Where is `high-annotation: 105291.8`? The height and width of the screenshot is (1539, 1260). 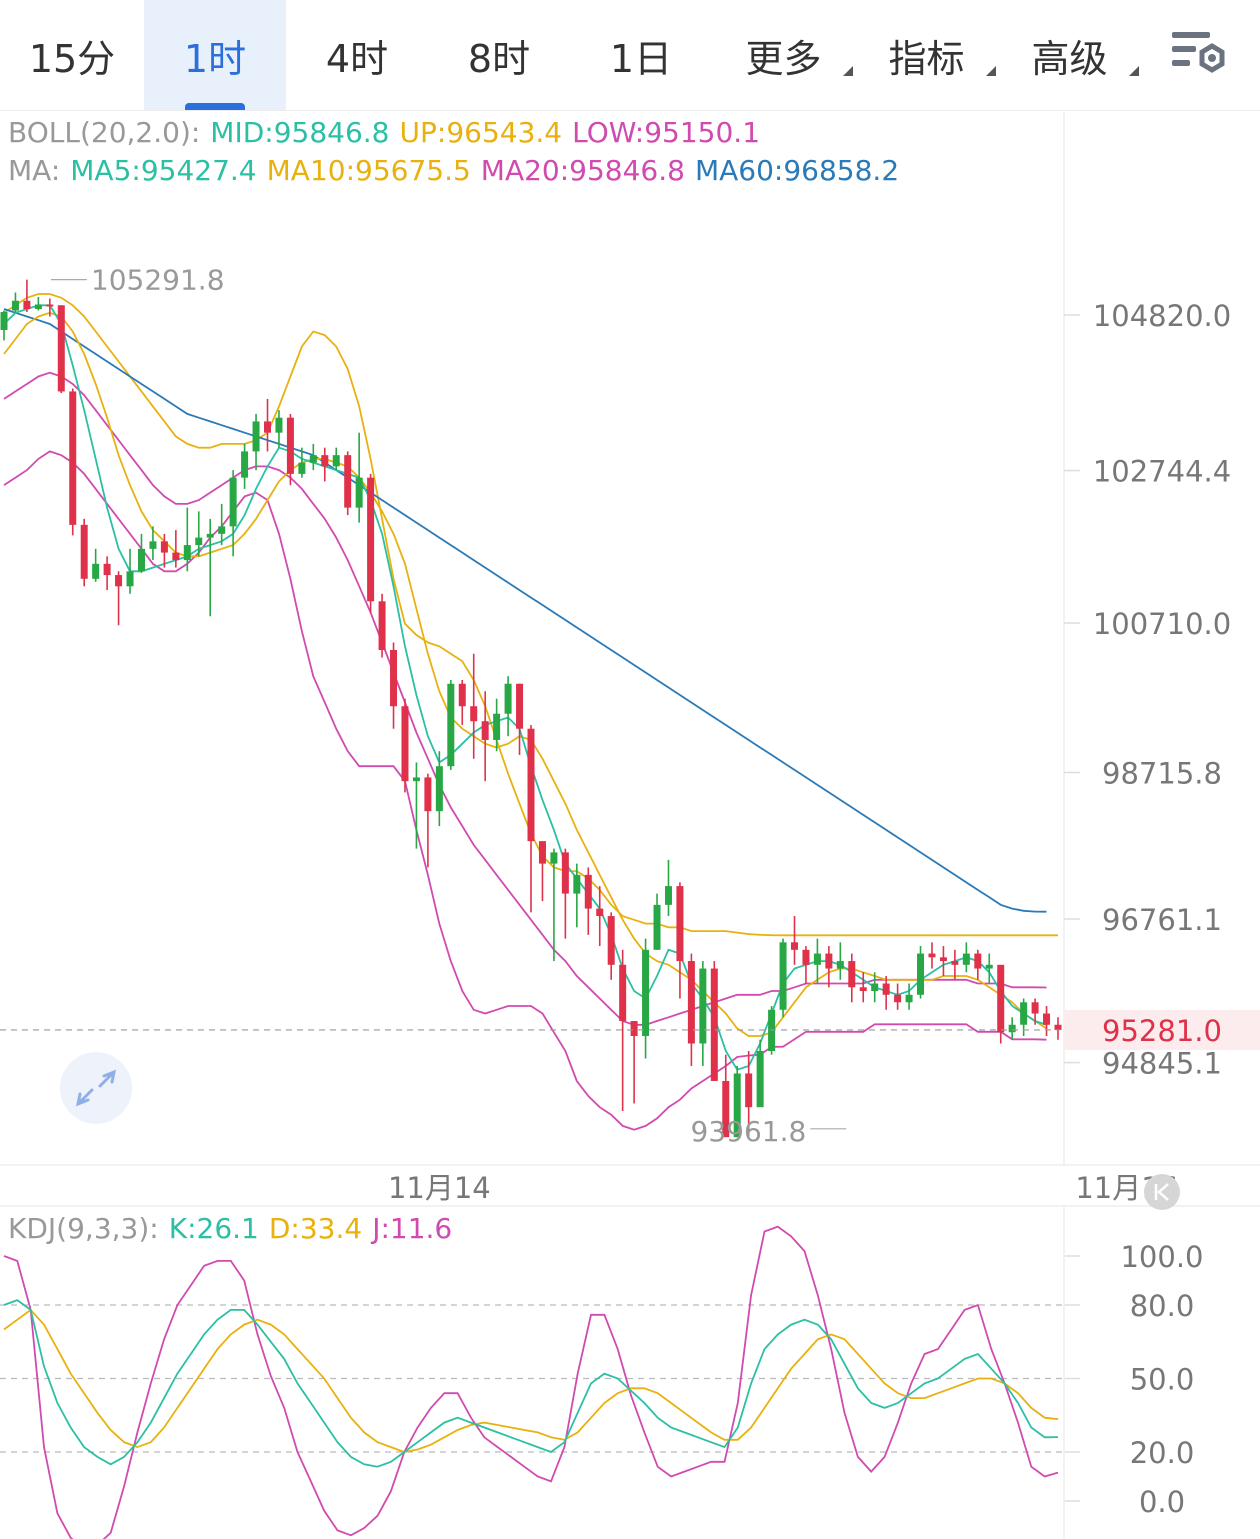 high-annotation: 105291.8 is located at coordinates (158, 280).